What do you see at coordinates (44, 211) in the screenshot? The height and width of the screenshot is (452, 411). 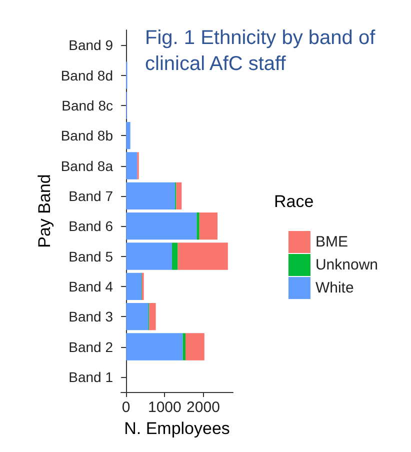 I see `y-axis-title: Pay Band` at bounding box center [44, 211].